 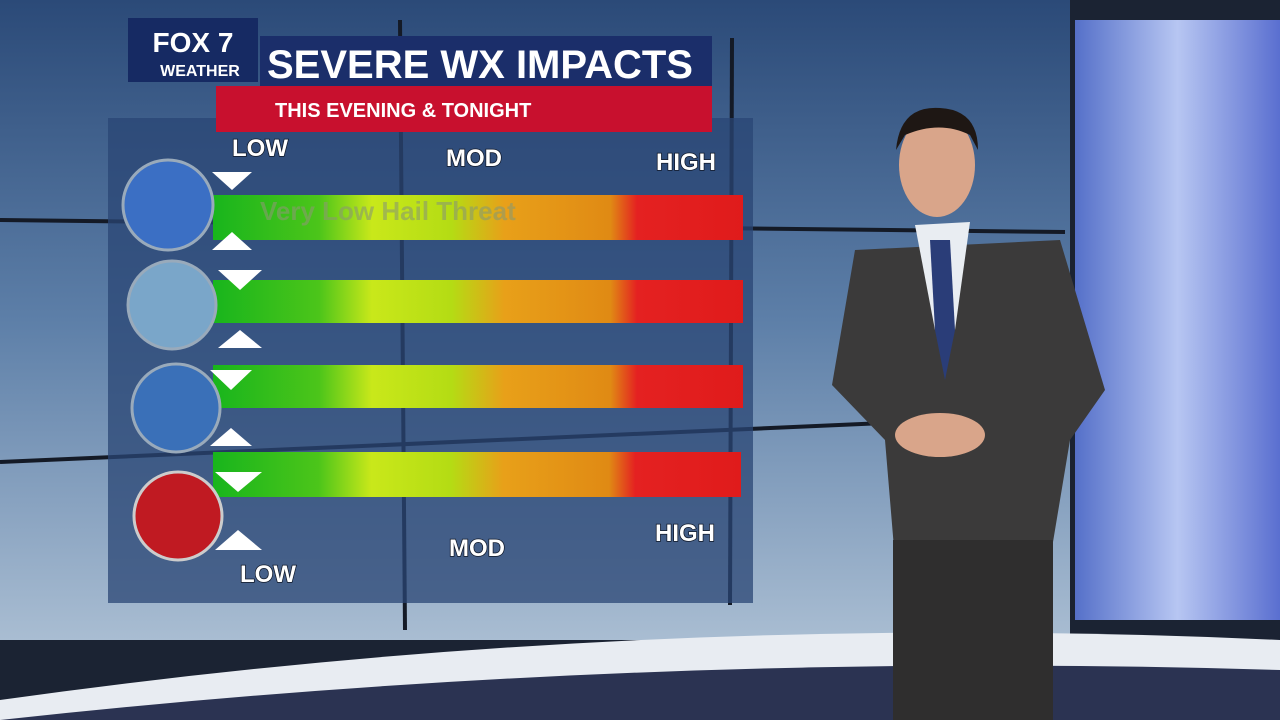 What do you see at coordinates (172, 305) in the screenshot?
I see `wind-icon` at bounding box center [172, 305].